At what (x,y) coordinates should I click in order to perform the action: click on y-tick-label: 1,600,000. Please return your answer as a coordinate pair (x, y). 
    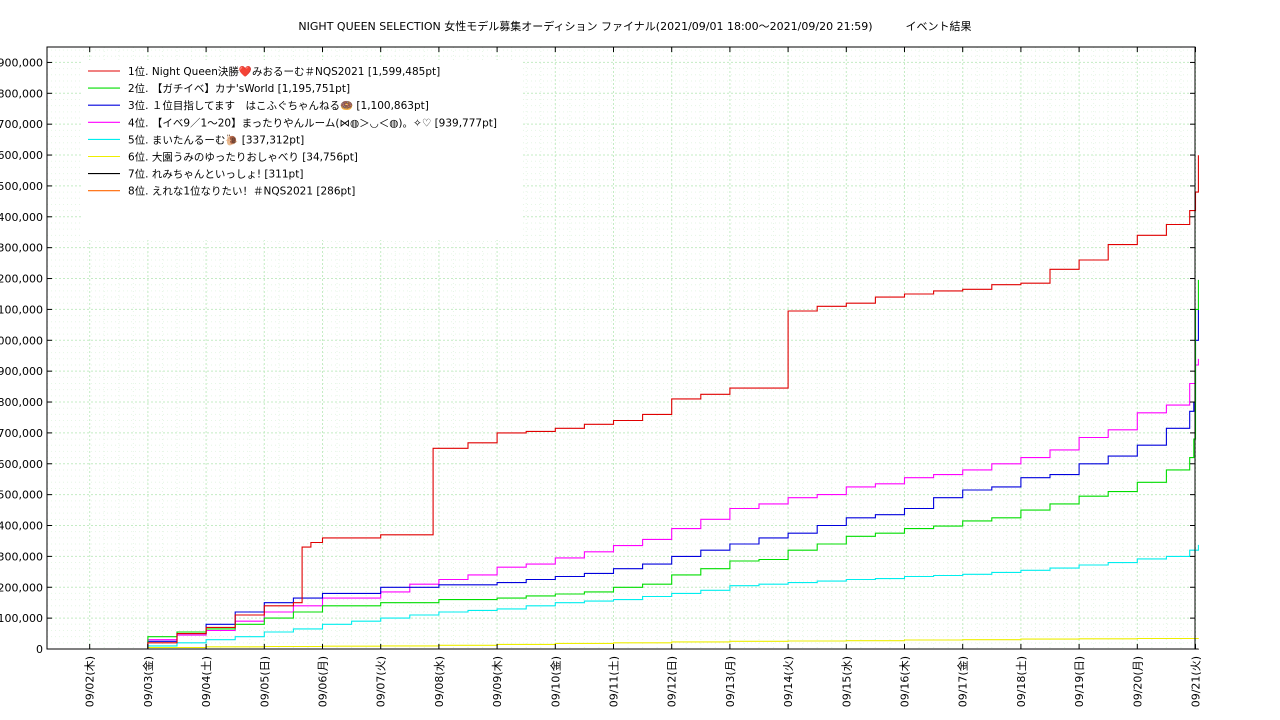
    Looking at the image, I should click on (21, 155).